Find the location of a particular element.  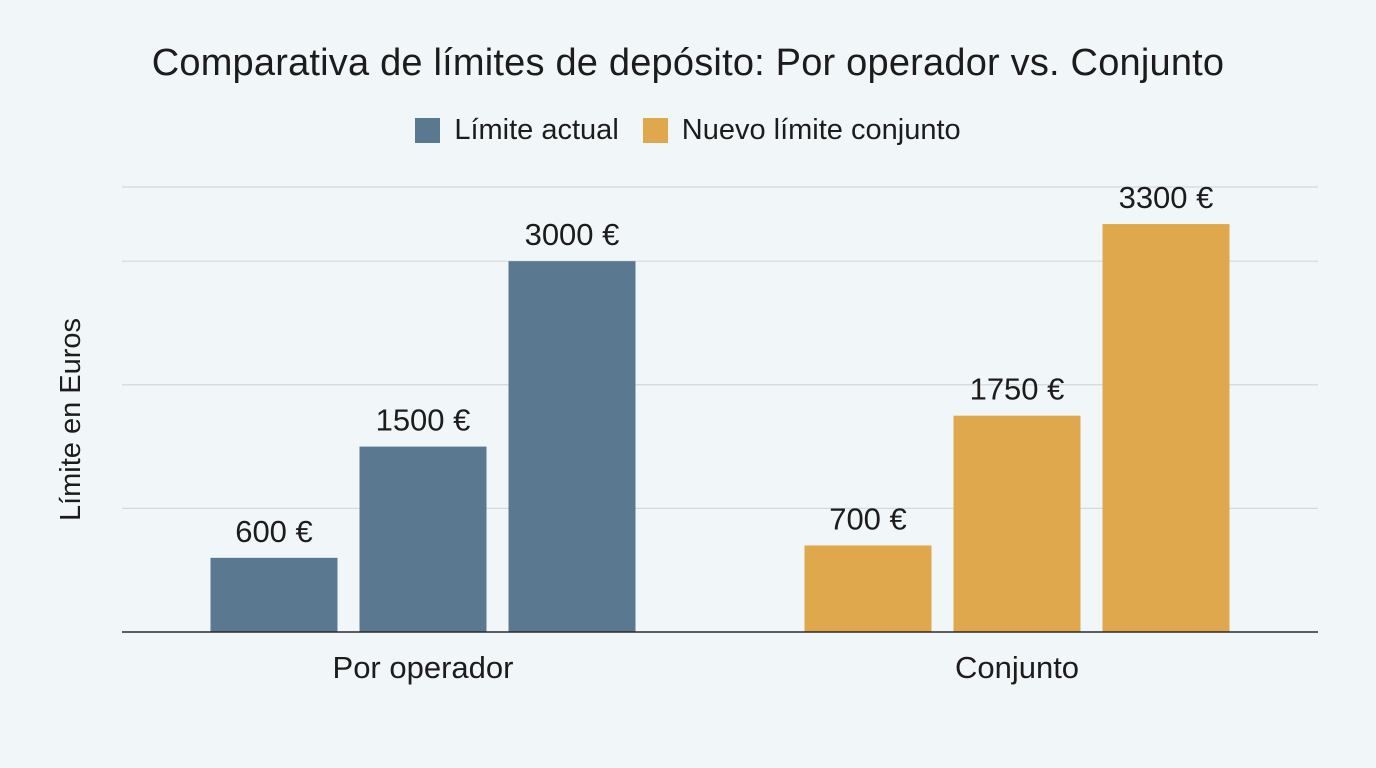

legend-item-current: Límite actual is located at coordinates (517, 130).